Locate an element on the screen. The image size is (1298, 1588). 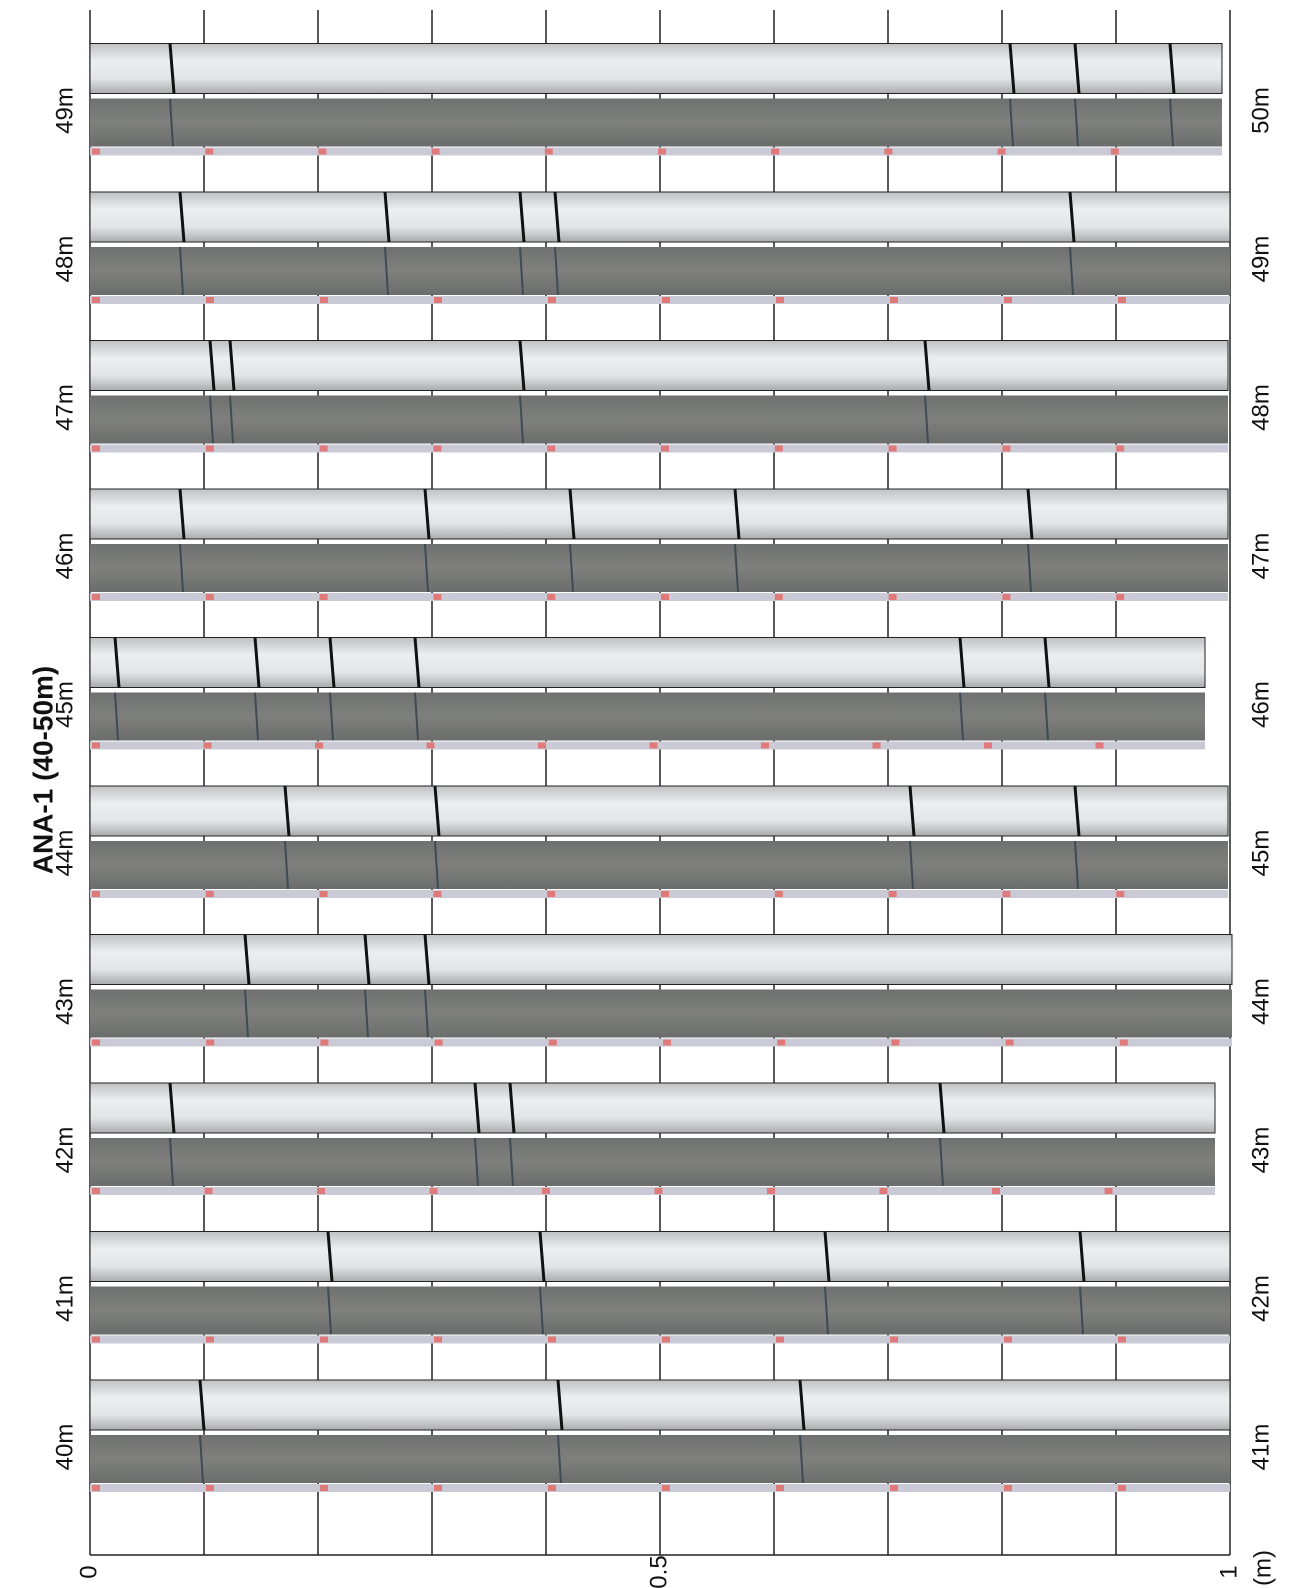
axis-label: 1 is located at coordinates (1228, 1571).